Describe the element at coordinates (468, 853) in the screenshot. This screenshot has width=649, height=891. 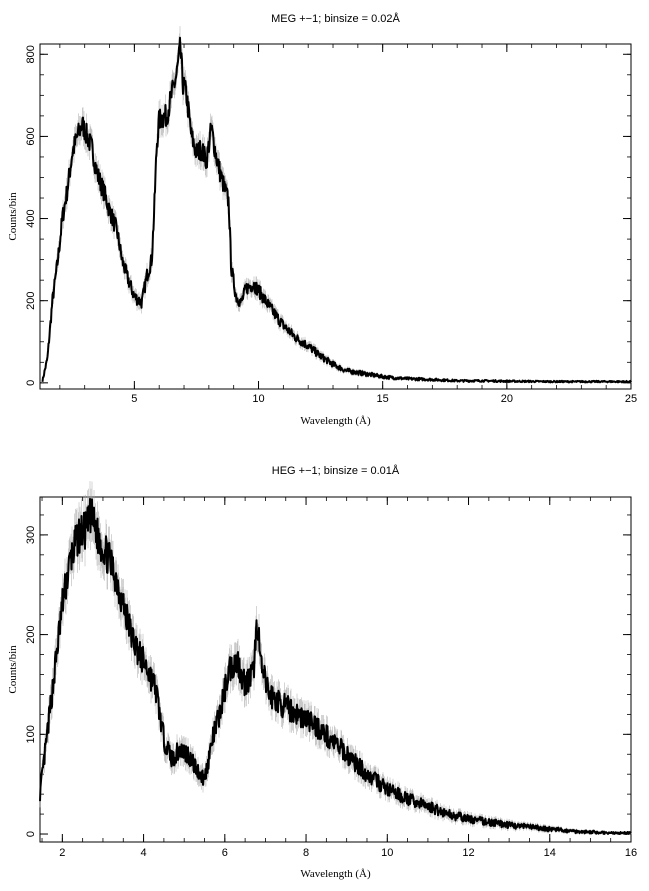
I see `x-tick-label: 12` at that location.